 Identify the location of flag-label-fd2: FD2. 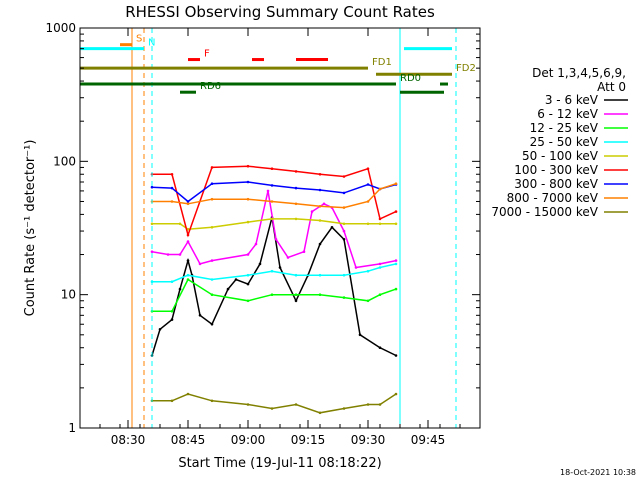
(466, 68).